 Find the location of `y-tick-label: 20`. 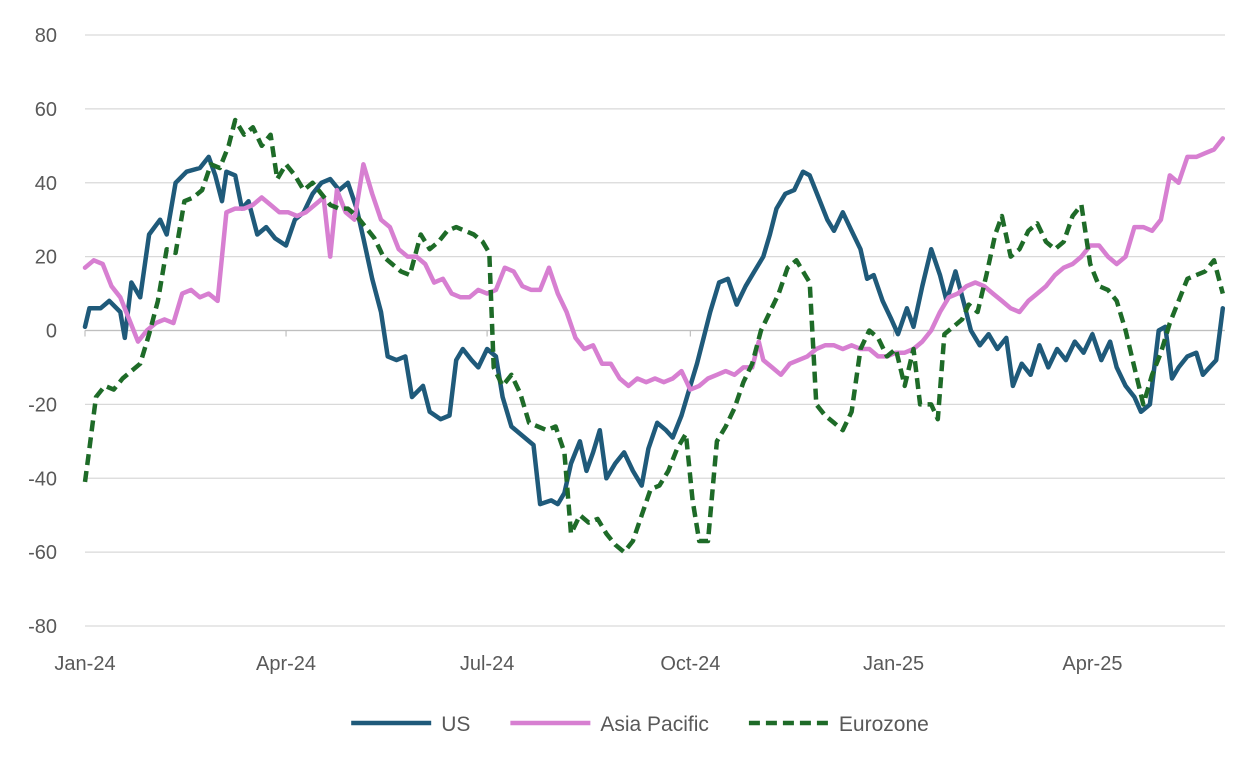

y-tick-label: 20 is located at coordinates (46, 258).